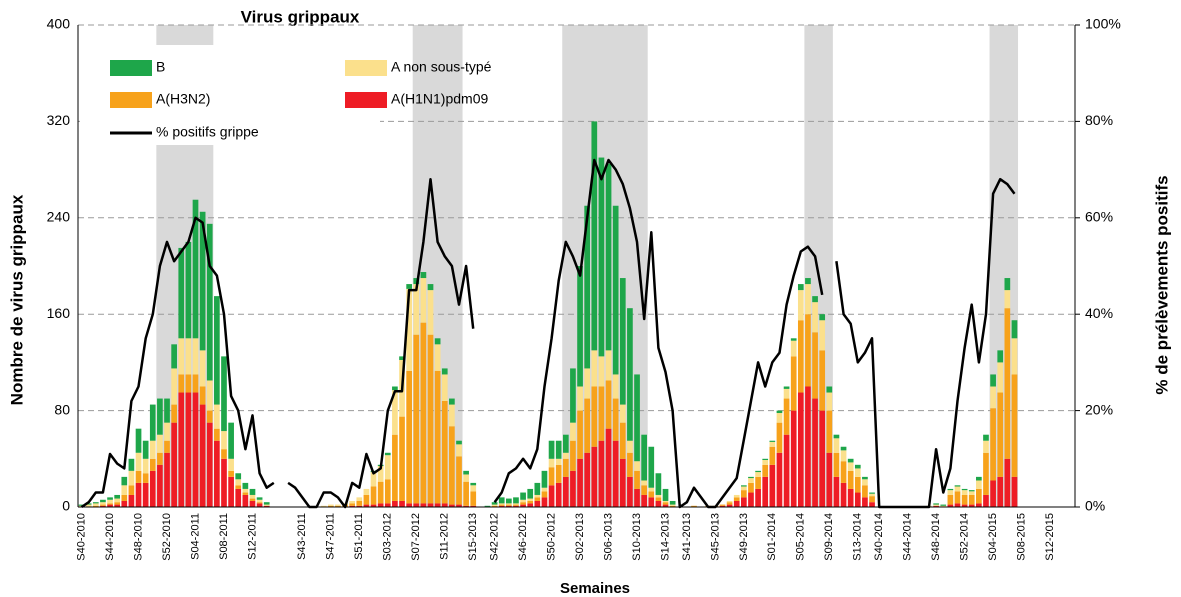 Image resolution: width=1181 pixels, height=597 pixels. I want to click on x-tick-label: S01-2014, so click(772, 537).